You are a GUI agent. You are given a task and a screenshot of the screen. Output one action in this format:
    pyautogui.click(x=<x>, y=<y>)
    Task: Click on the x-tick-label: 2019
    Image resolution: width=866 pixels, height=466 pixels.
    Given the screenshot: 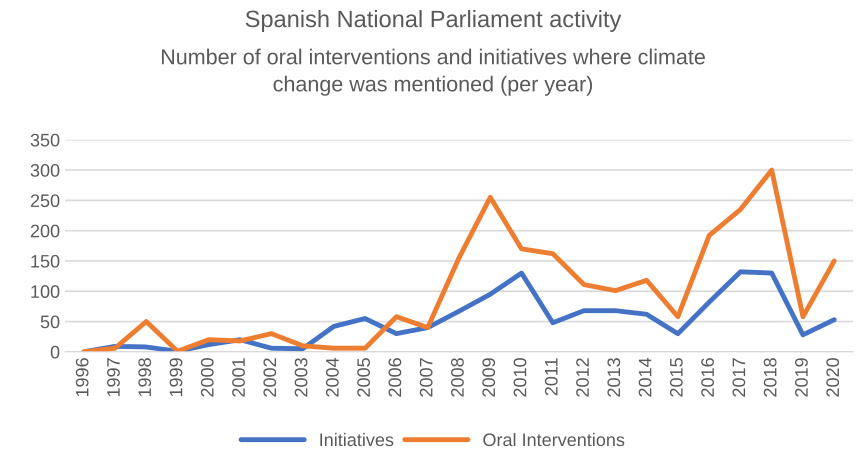 What is the action you would take?
    pyautogui.click(x=801, y=377)
    